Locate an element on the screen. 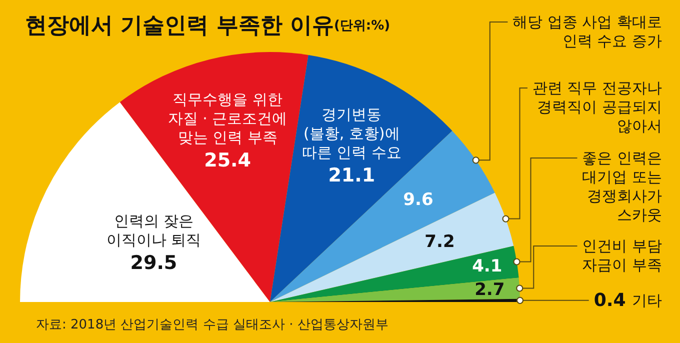 The width and height of the screenshot is (680, 343). data-label: 4.1 is located at coordinates (487, 266).